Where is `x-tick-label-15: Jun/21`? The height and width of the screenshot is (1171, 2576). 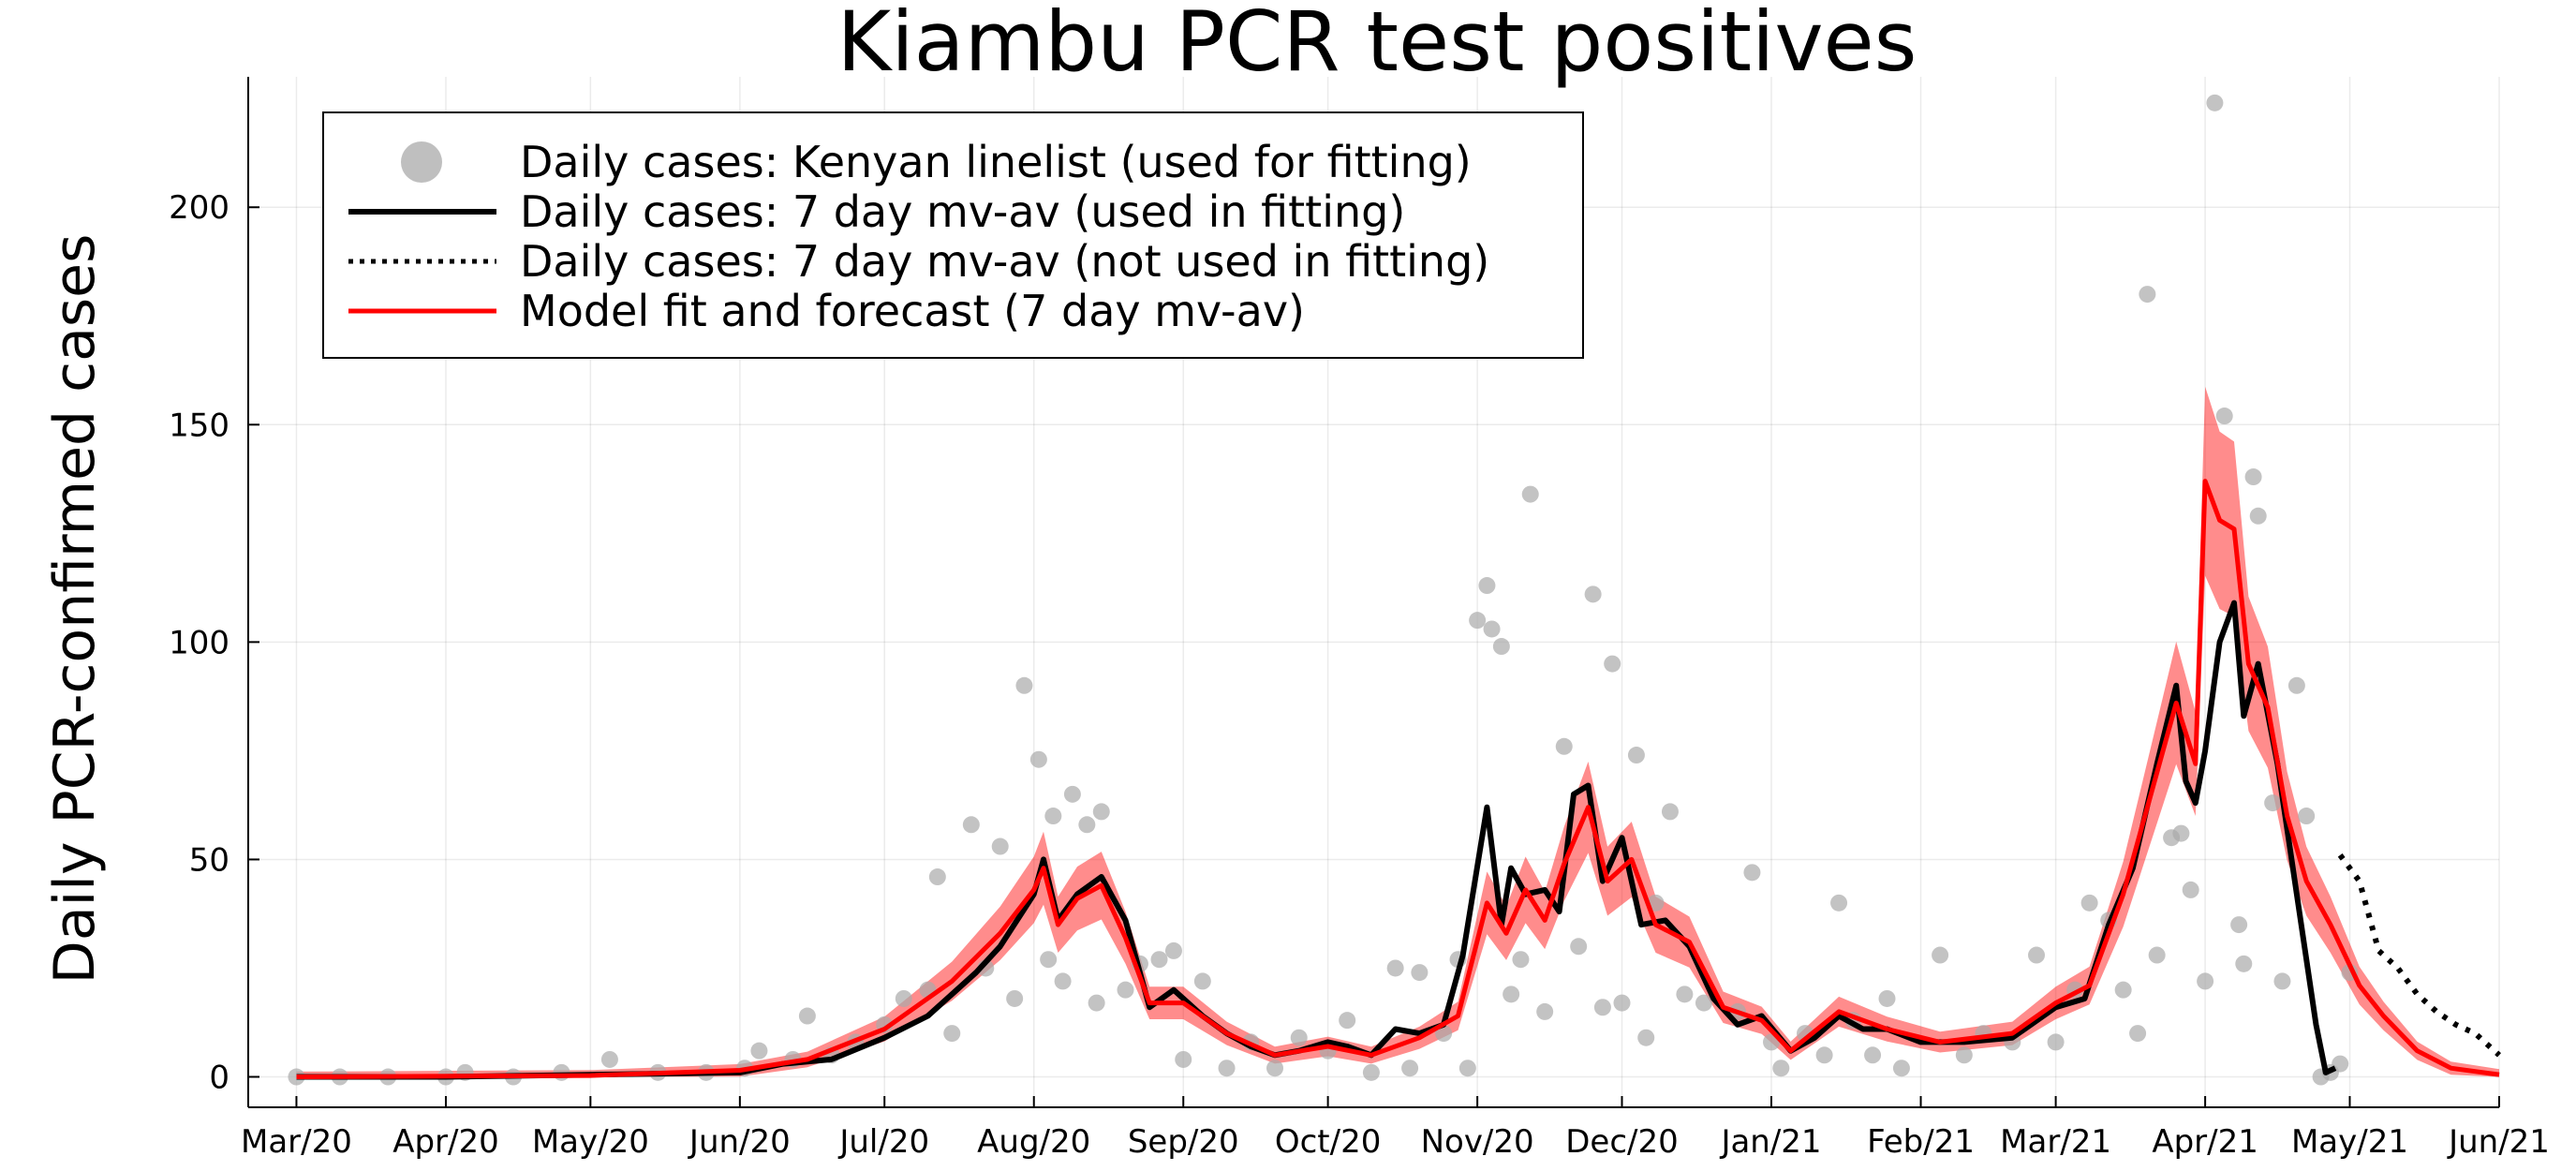
x-tick-label-15: Jun/21 is located at coordinates (2498, 1142).